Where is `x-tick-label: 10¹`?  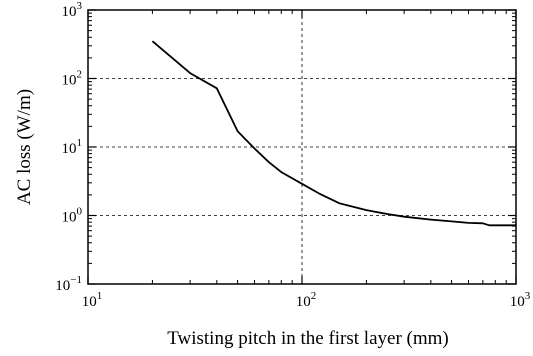
x-tick-label: 10¹ is located at coordinates (92, 300).